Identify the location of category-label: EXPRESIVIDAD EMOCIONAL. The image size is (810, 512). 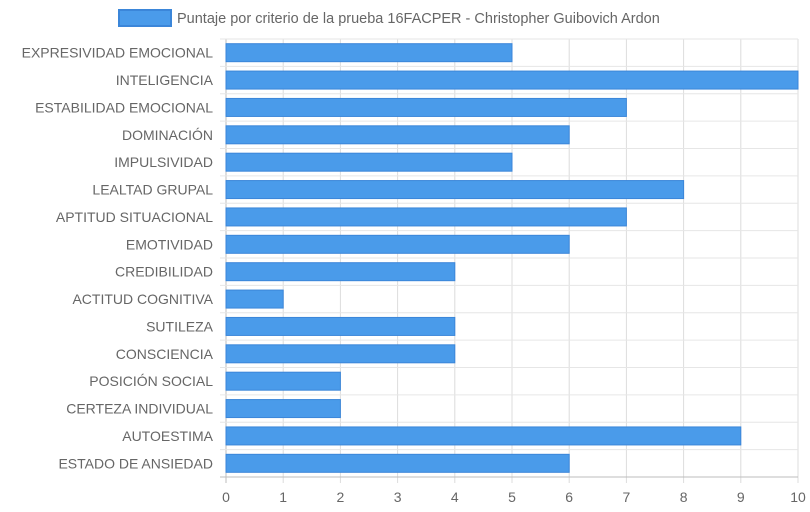
(118, 53).